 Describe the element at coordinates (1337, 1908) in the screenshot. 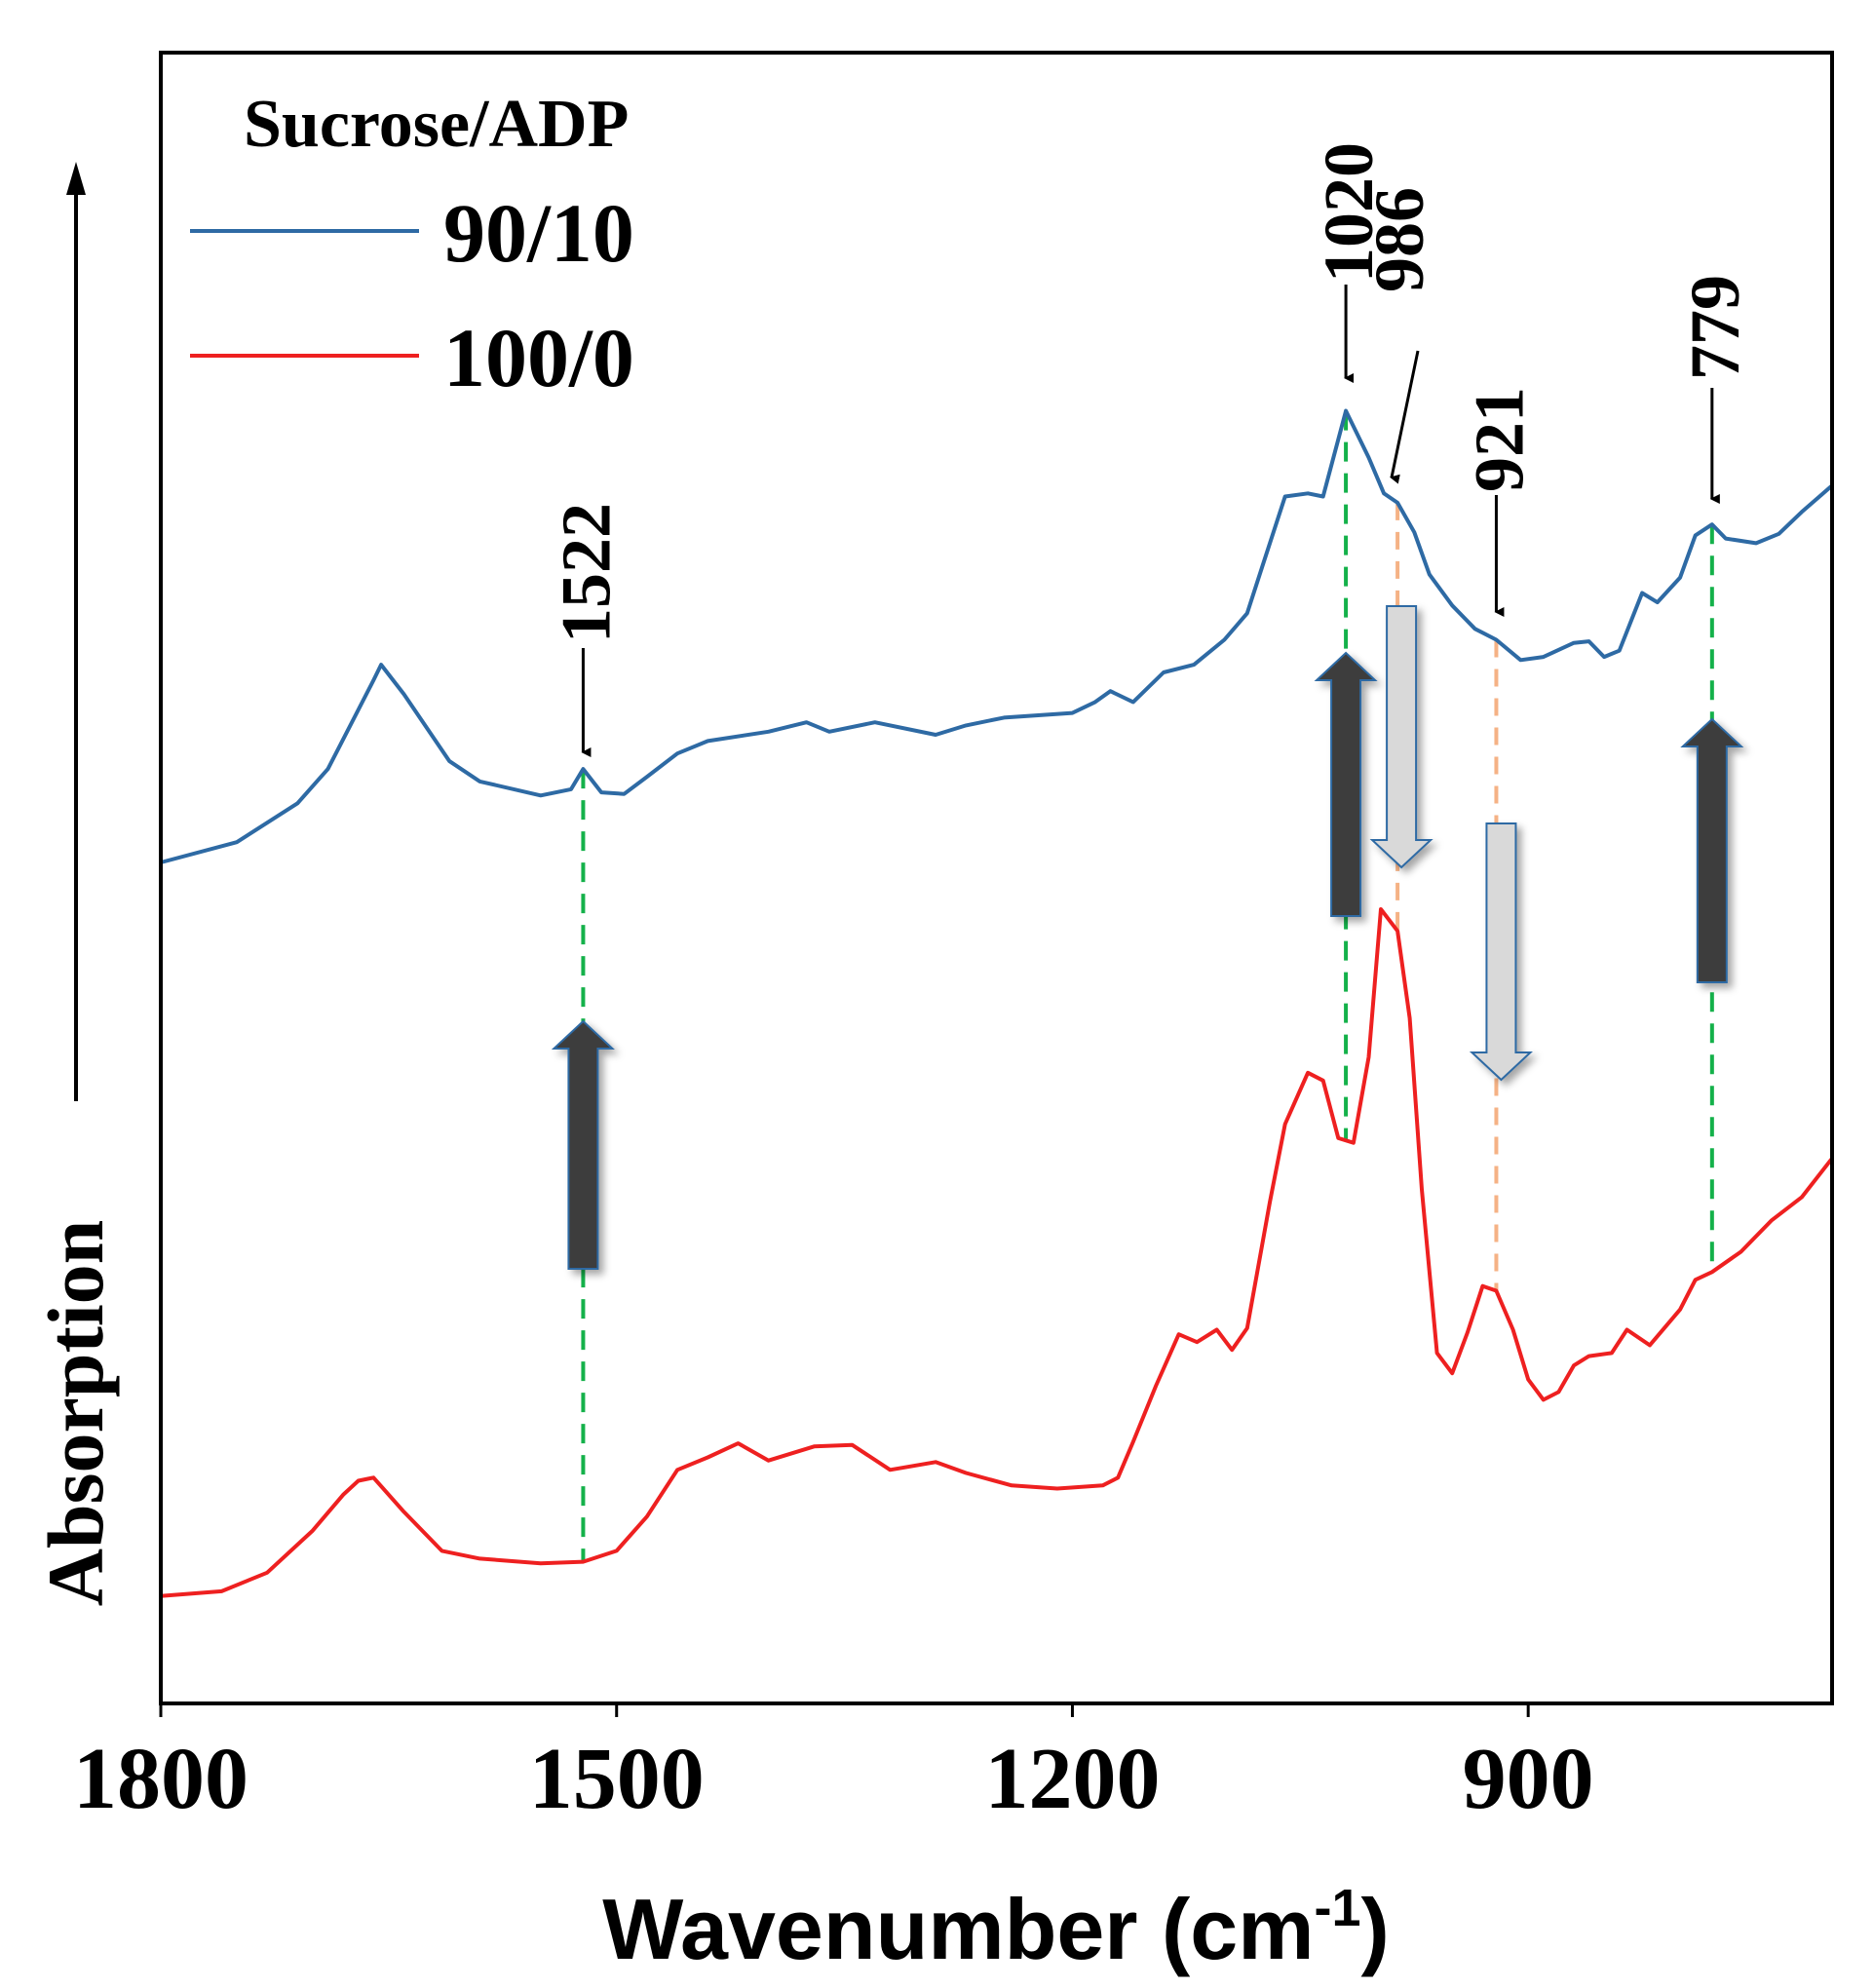

I see `x-axis-label-superscript: -1` at that location.